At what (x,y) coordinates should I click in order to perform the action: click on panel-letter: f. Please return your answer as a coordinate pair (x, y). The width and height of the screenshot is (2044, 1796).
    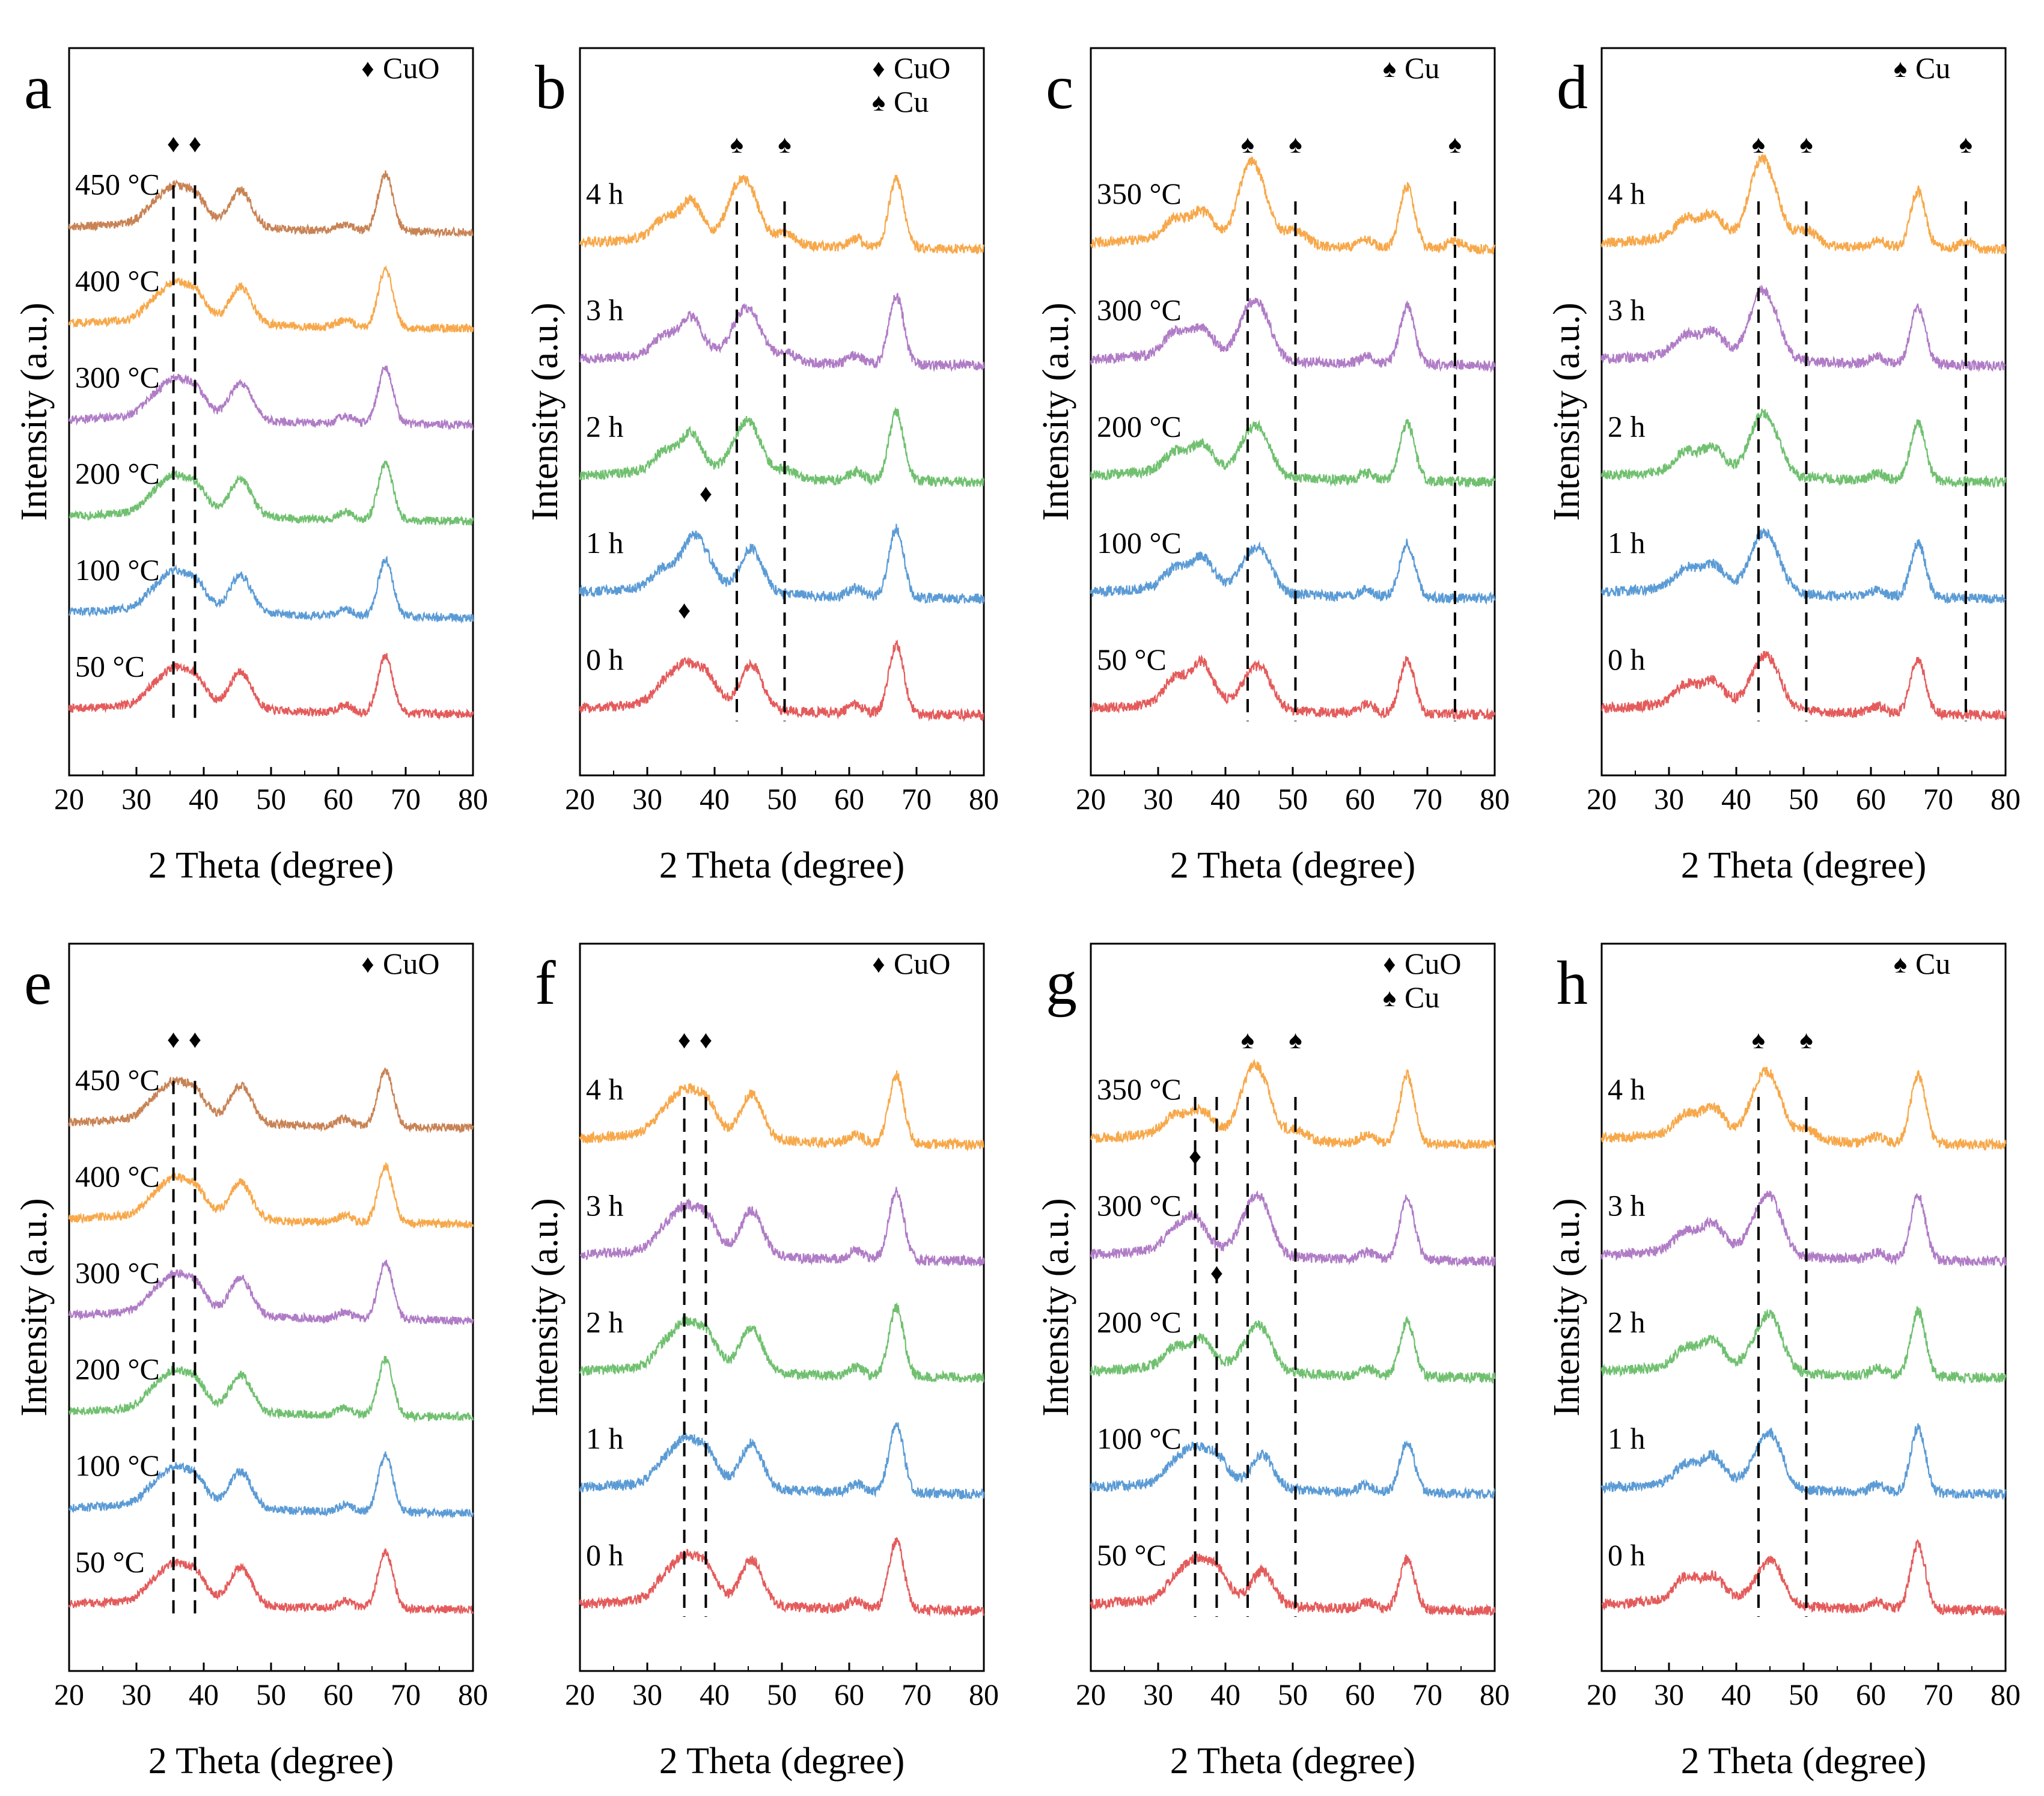
    Looking at the image, I should click on (545, 983).